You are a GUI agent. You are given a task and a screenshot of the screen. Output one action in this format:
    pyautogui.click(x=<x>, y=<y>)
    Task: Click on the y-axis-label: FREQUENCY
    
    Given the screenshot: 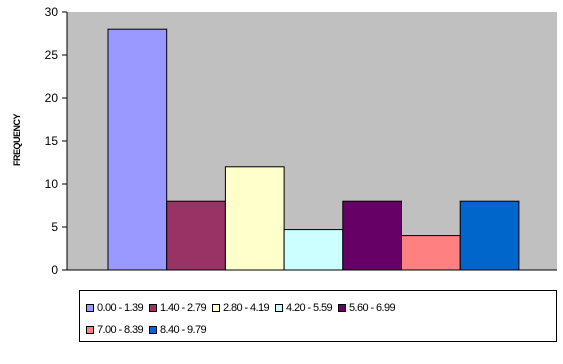 What is the action you would take?
    pyautogui.click(x=17, y=140)
    